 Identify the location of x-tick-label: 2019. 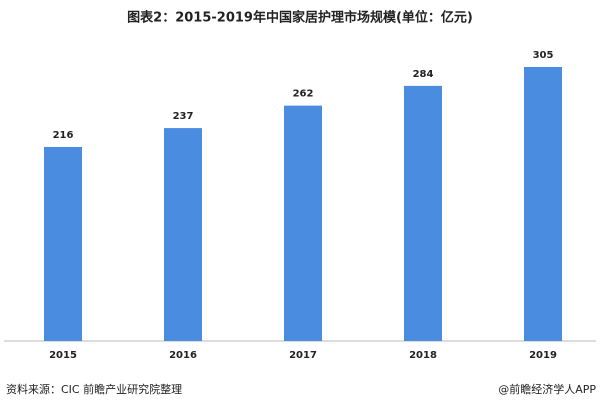
(543, 355).